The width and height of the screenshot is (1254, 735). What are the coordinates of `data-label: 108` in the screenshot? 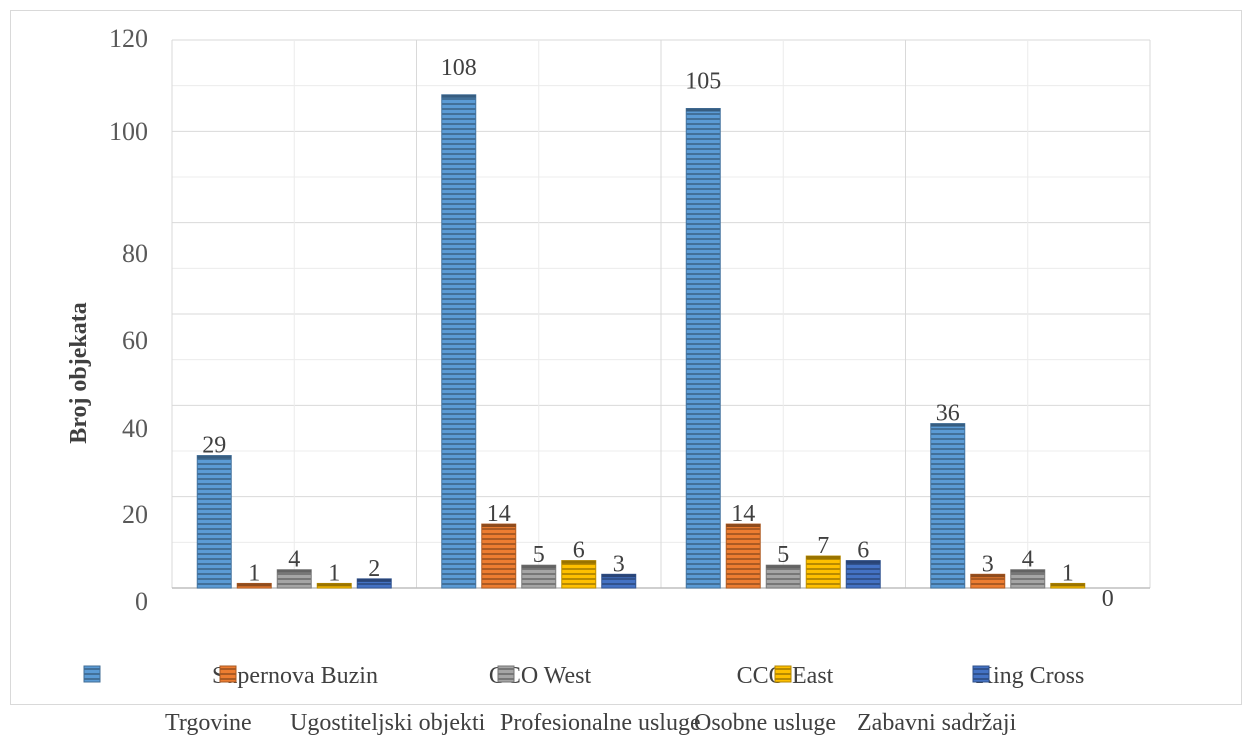 It's located at (459, 68).